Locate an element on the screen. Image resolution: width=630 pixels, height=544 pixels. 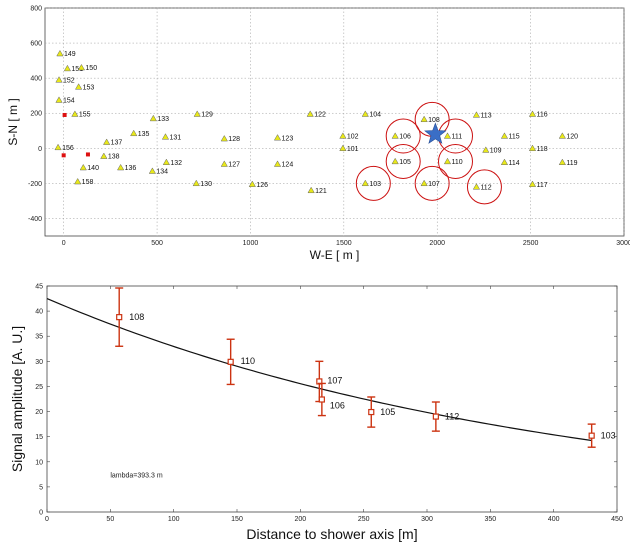
map-y-tick-label: 200 is located at coordinates (36, 114).